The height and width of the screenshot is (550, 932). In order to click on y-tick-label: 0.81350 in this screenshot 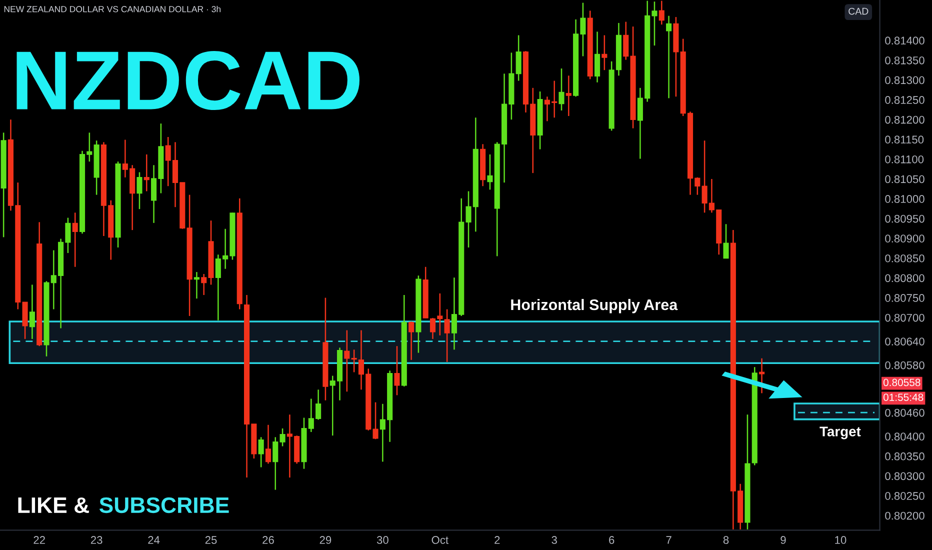, I will do `click(904, 60)`.